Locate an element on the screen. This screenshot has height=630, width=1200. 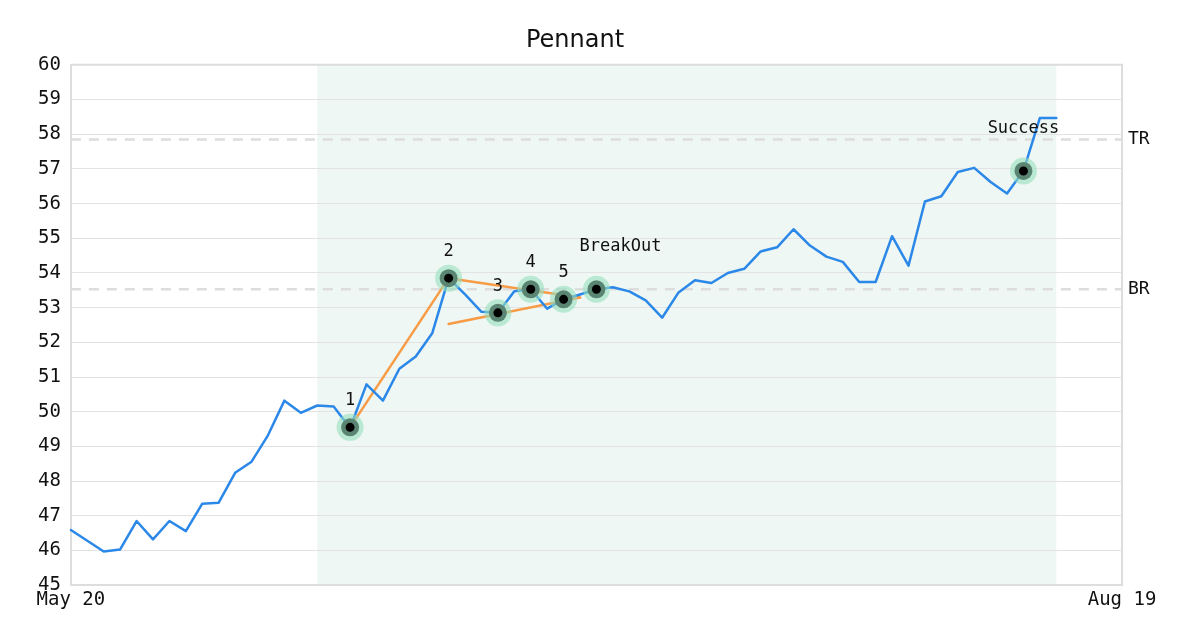
annotation: 1 is located at coordinates (350, 399).